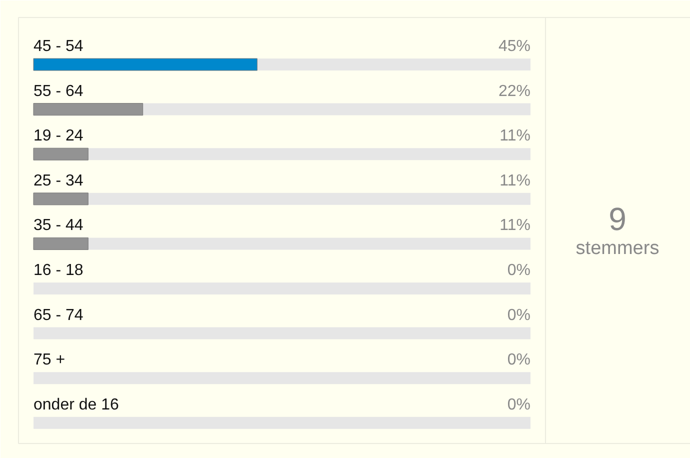 The height and width of the screenshot is (458, 690). I want to click on y-tick-label: 65 - 74, so click(59, 315).